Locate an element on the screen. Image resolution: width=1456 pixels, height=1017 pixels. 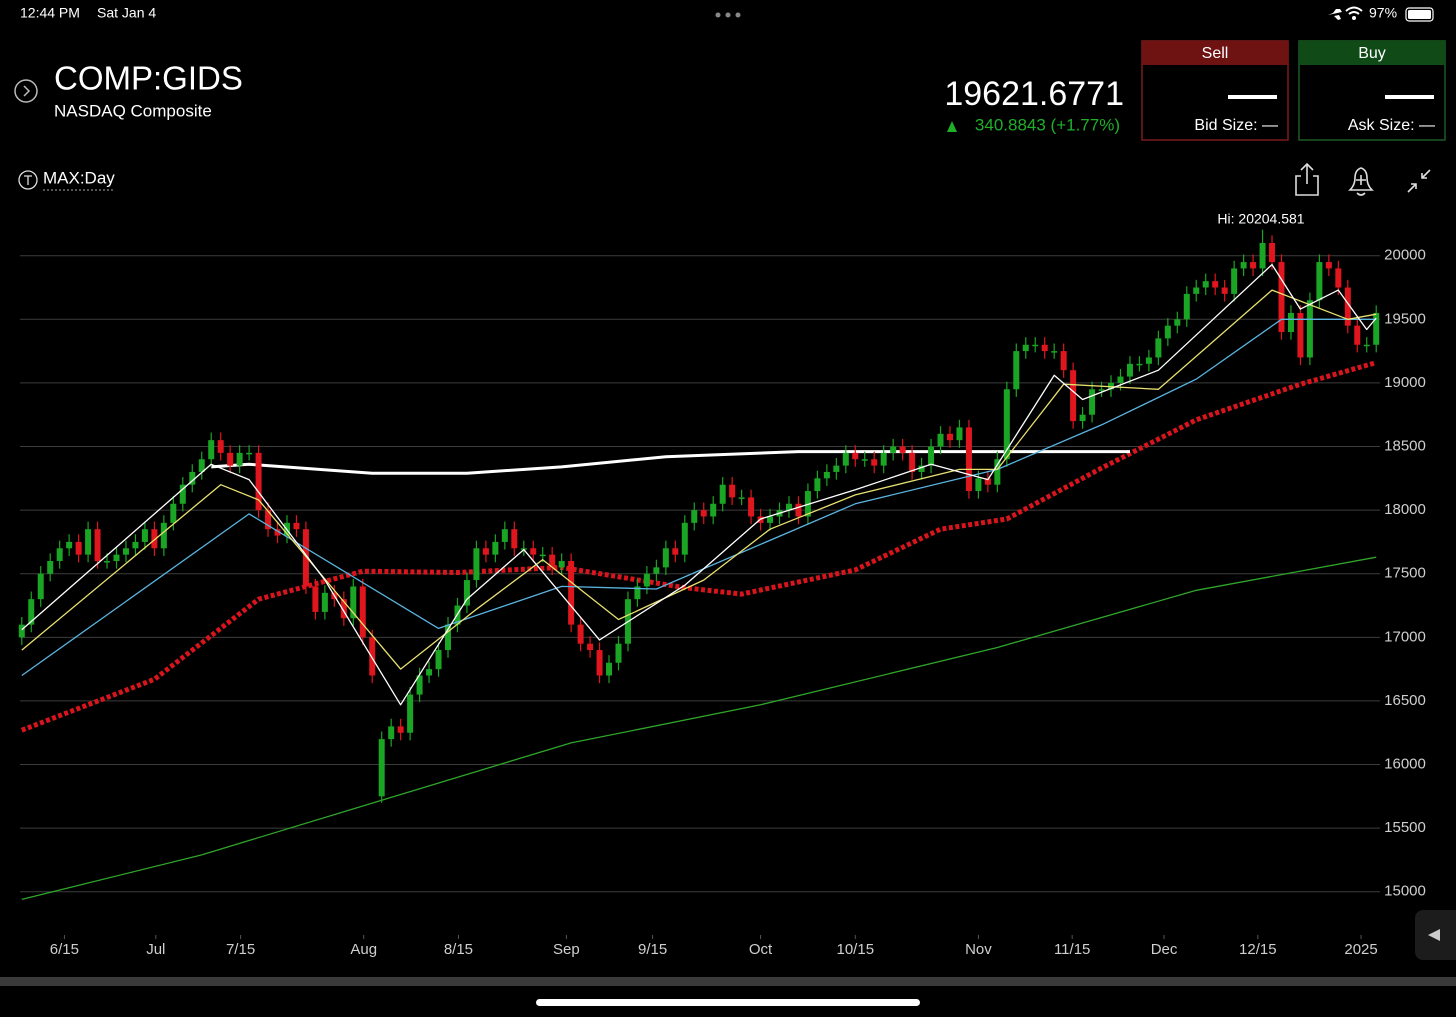
y-tick-label: 19500 is located at coordinates (1405, 318).